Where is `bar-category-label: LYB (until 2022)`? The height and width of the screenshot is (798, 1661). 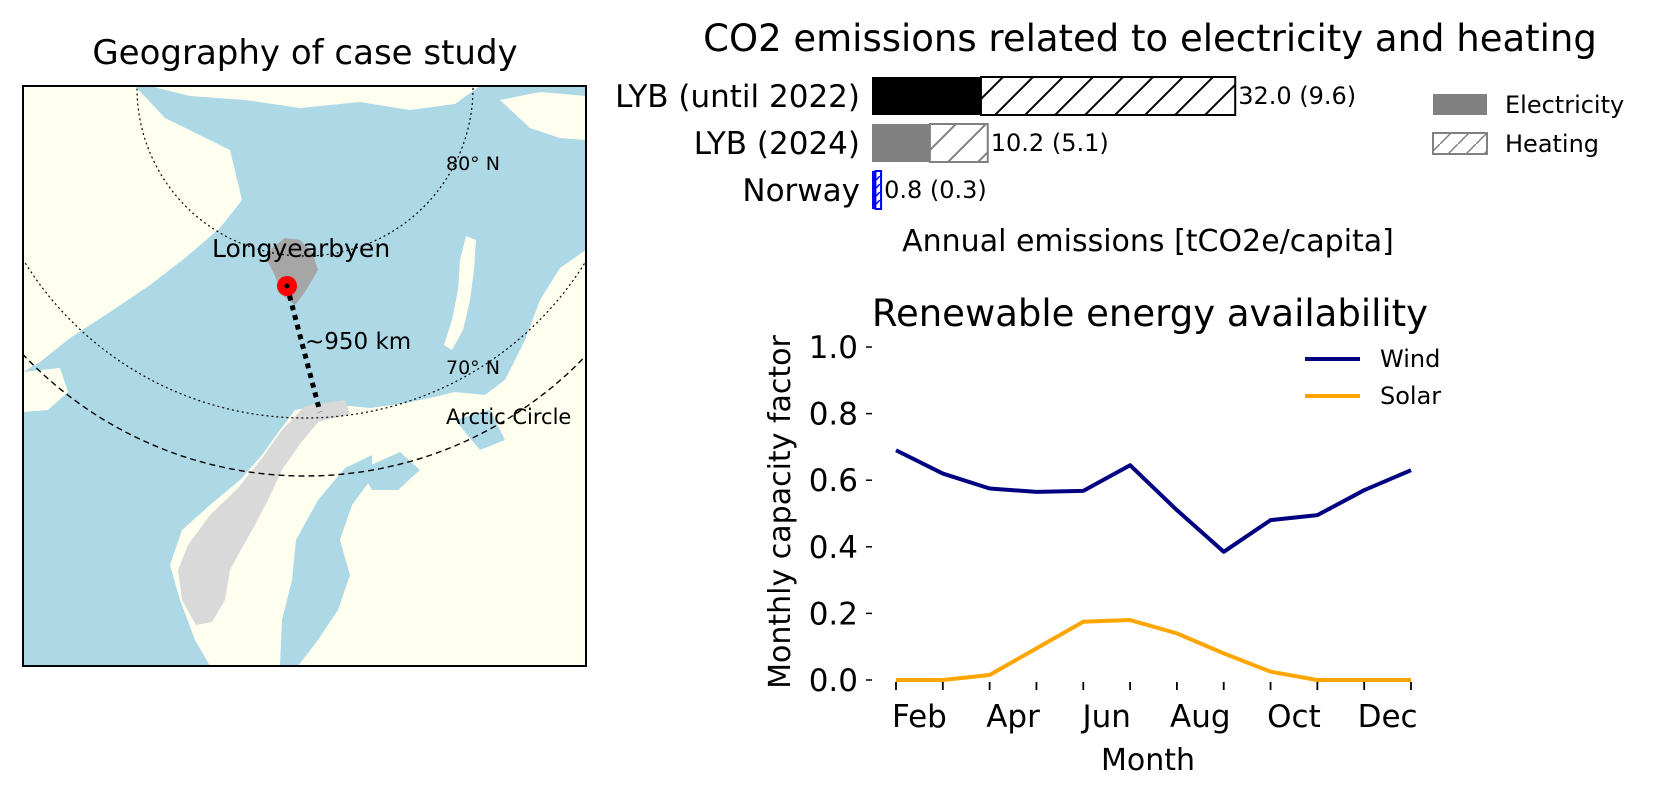 bar-category-label: LYB (until 2022) is located at coordinates (737, 97).